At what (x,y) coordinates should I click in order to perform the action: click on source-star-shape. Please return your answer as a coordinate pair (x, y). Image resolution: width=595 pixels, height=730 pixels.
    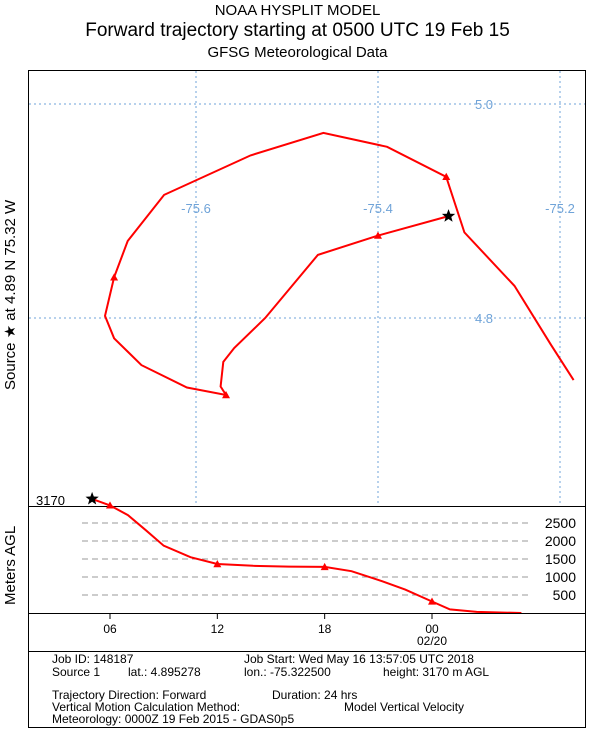
    Looking at the image, I should click on (448, 215).